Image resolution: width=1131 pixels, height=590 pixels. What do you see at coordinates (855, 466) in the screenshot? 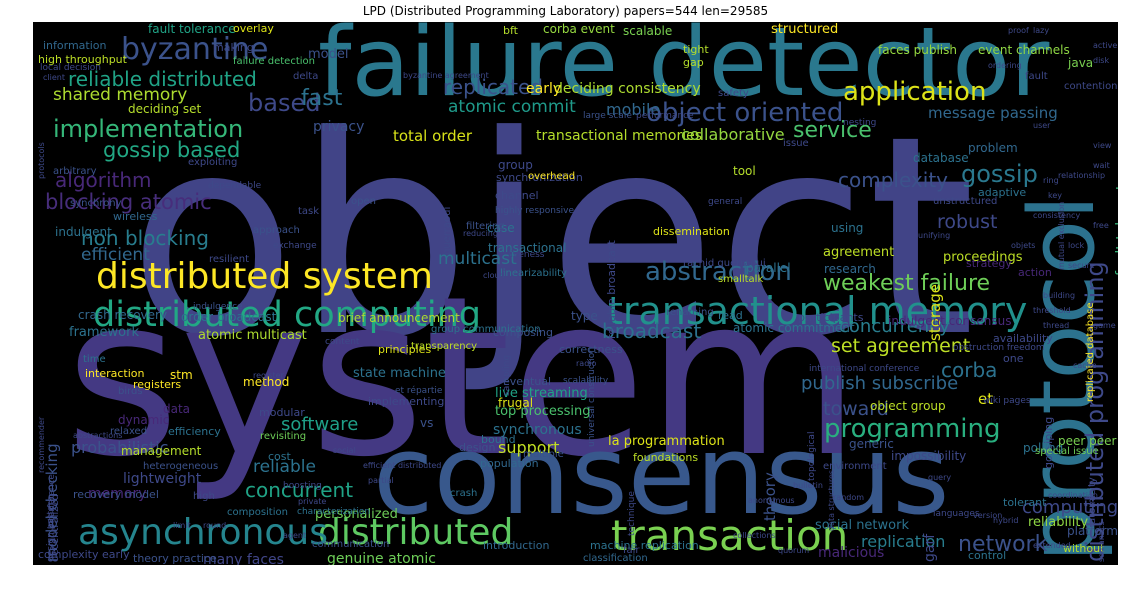
I see `word-environment: environment` at bounding box center [855, 466].